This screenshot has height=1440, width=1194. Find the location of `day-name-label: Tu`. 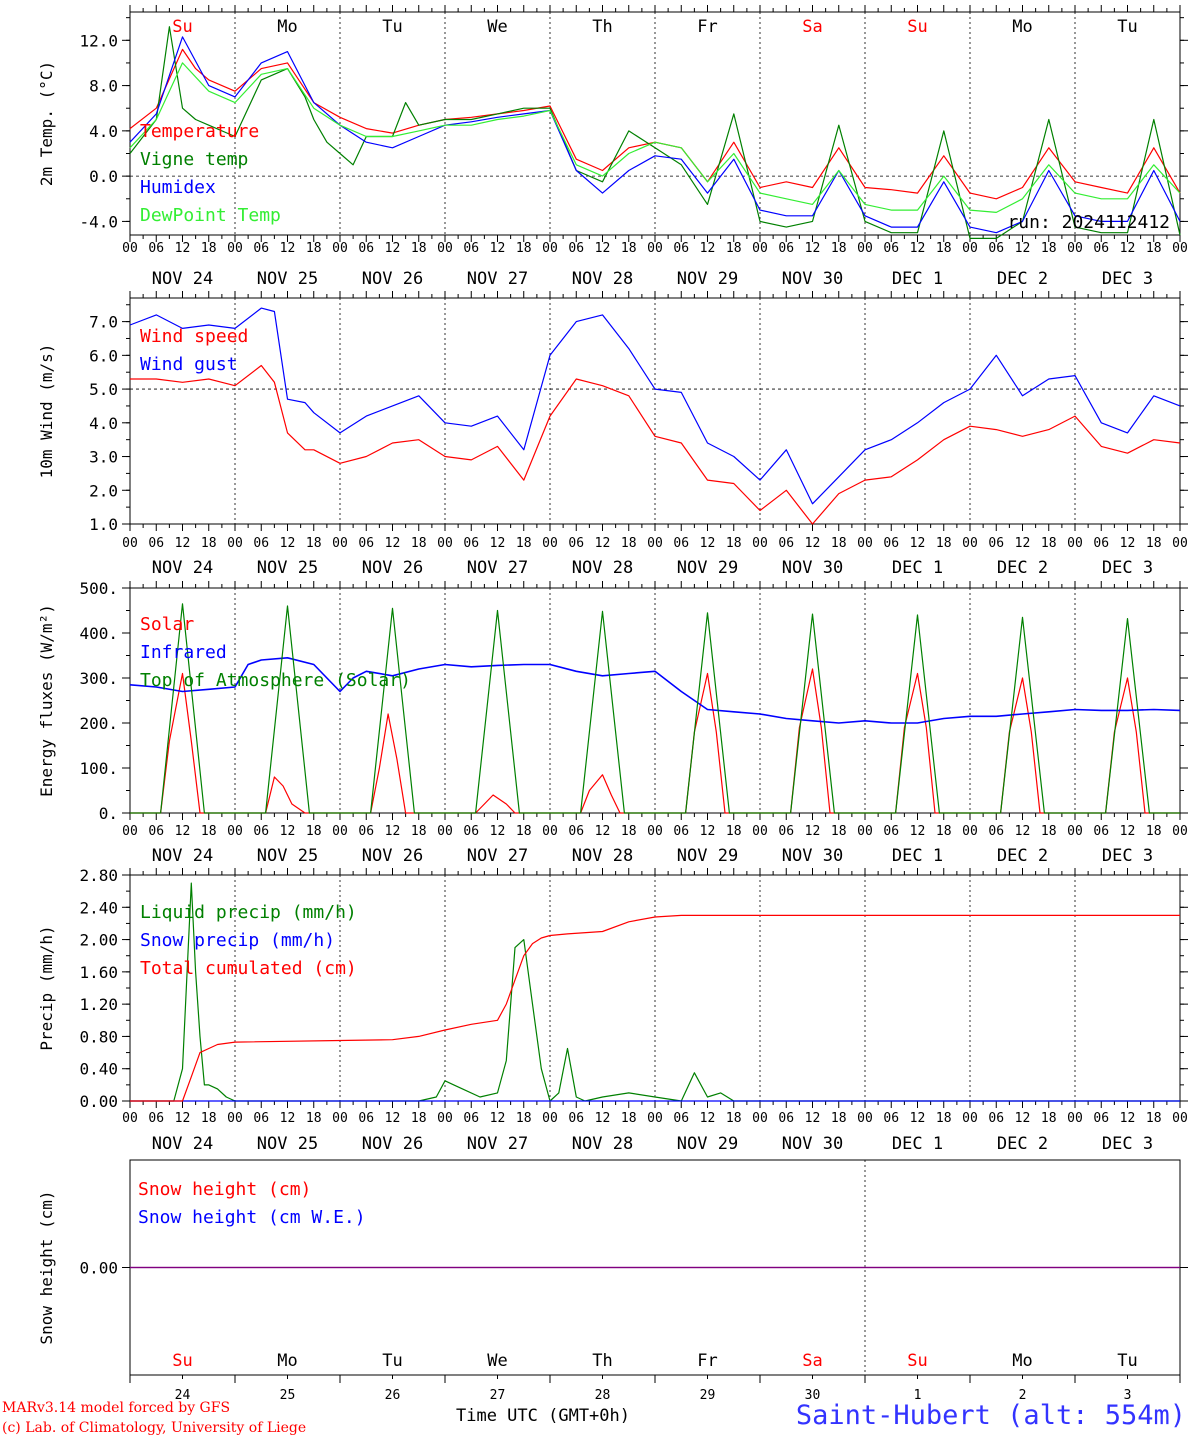

day-name-label: Tu is located at coordinates (392, 27).